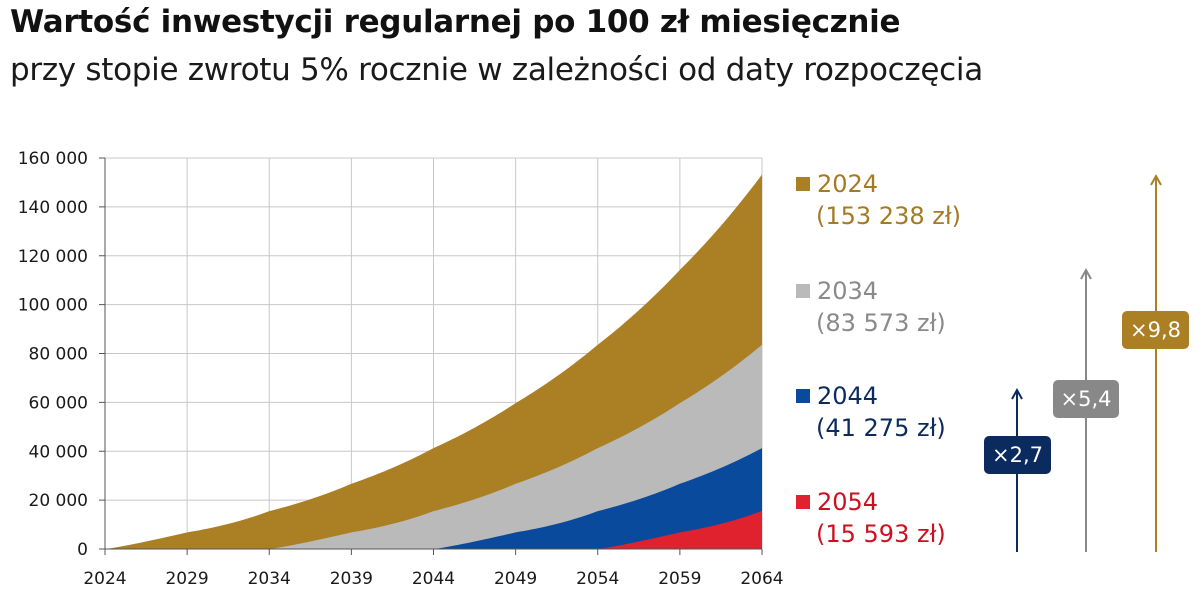 The width and height of the screenshot is (1202, 602). I want to click on legend-swatch-2034, so click(803, 291).